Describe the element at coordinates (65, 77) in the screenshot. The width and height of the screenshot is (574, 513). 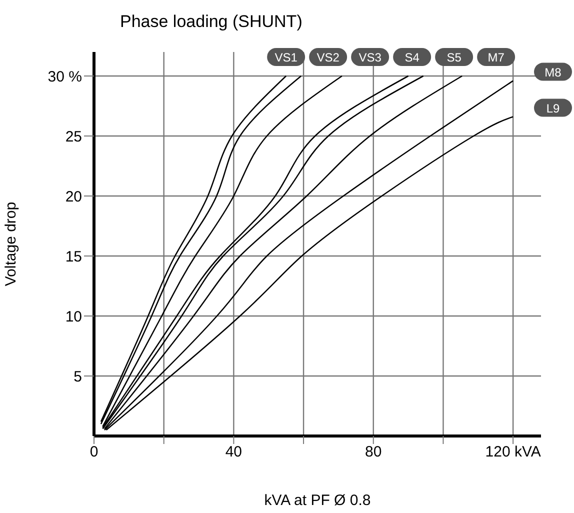
I see `y-tick-label: 30 %` at that location.